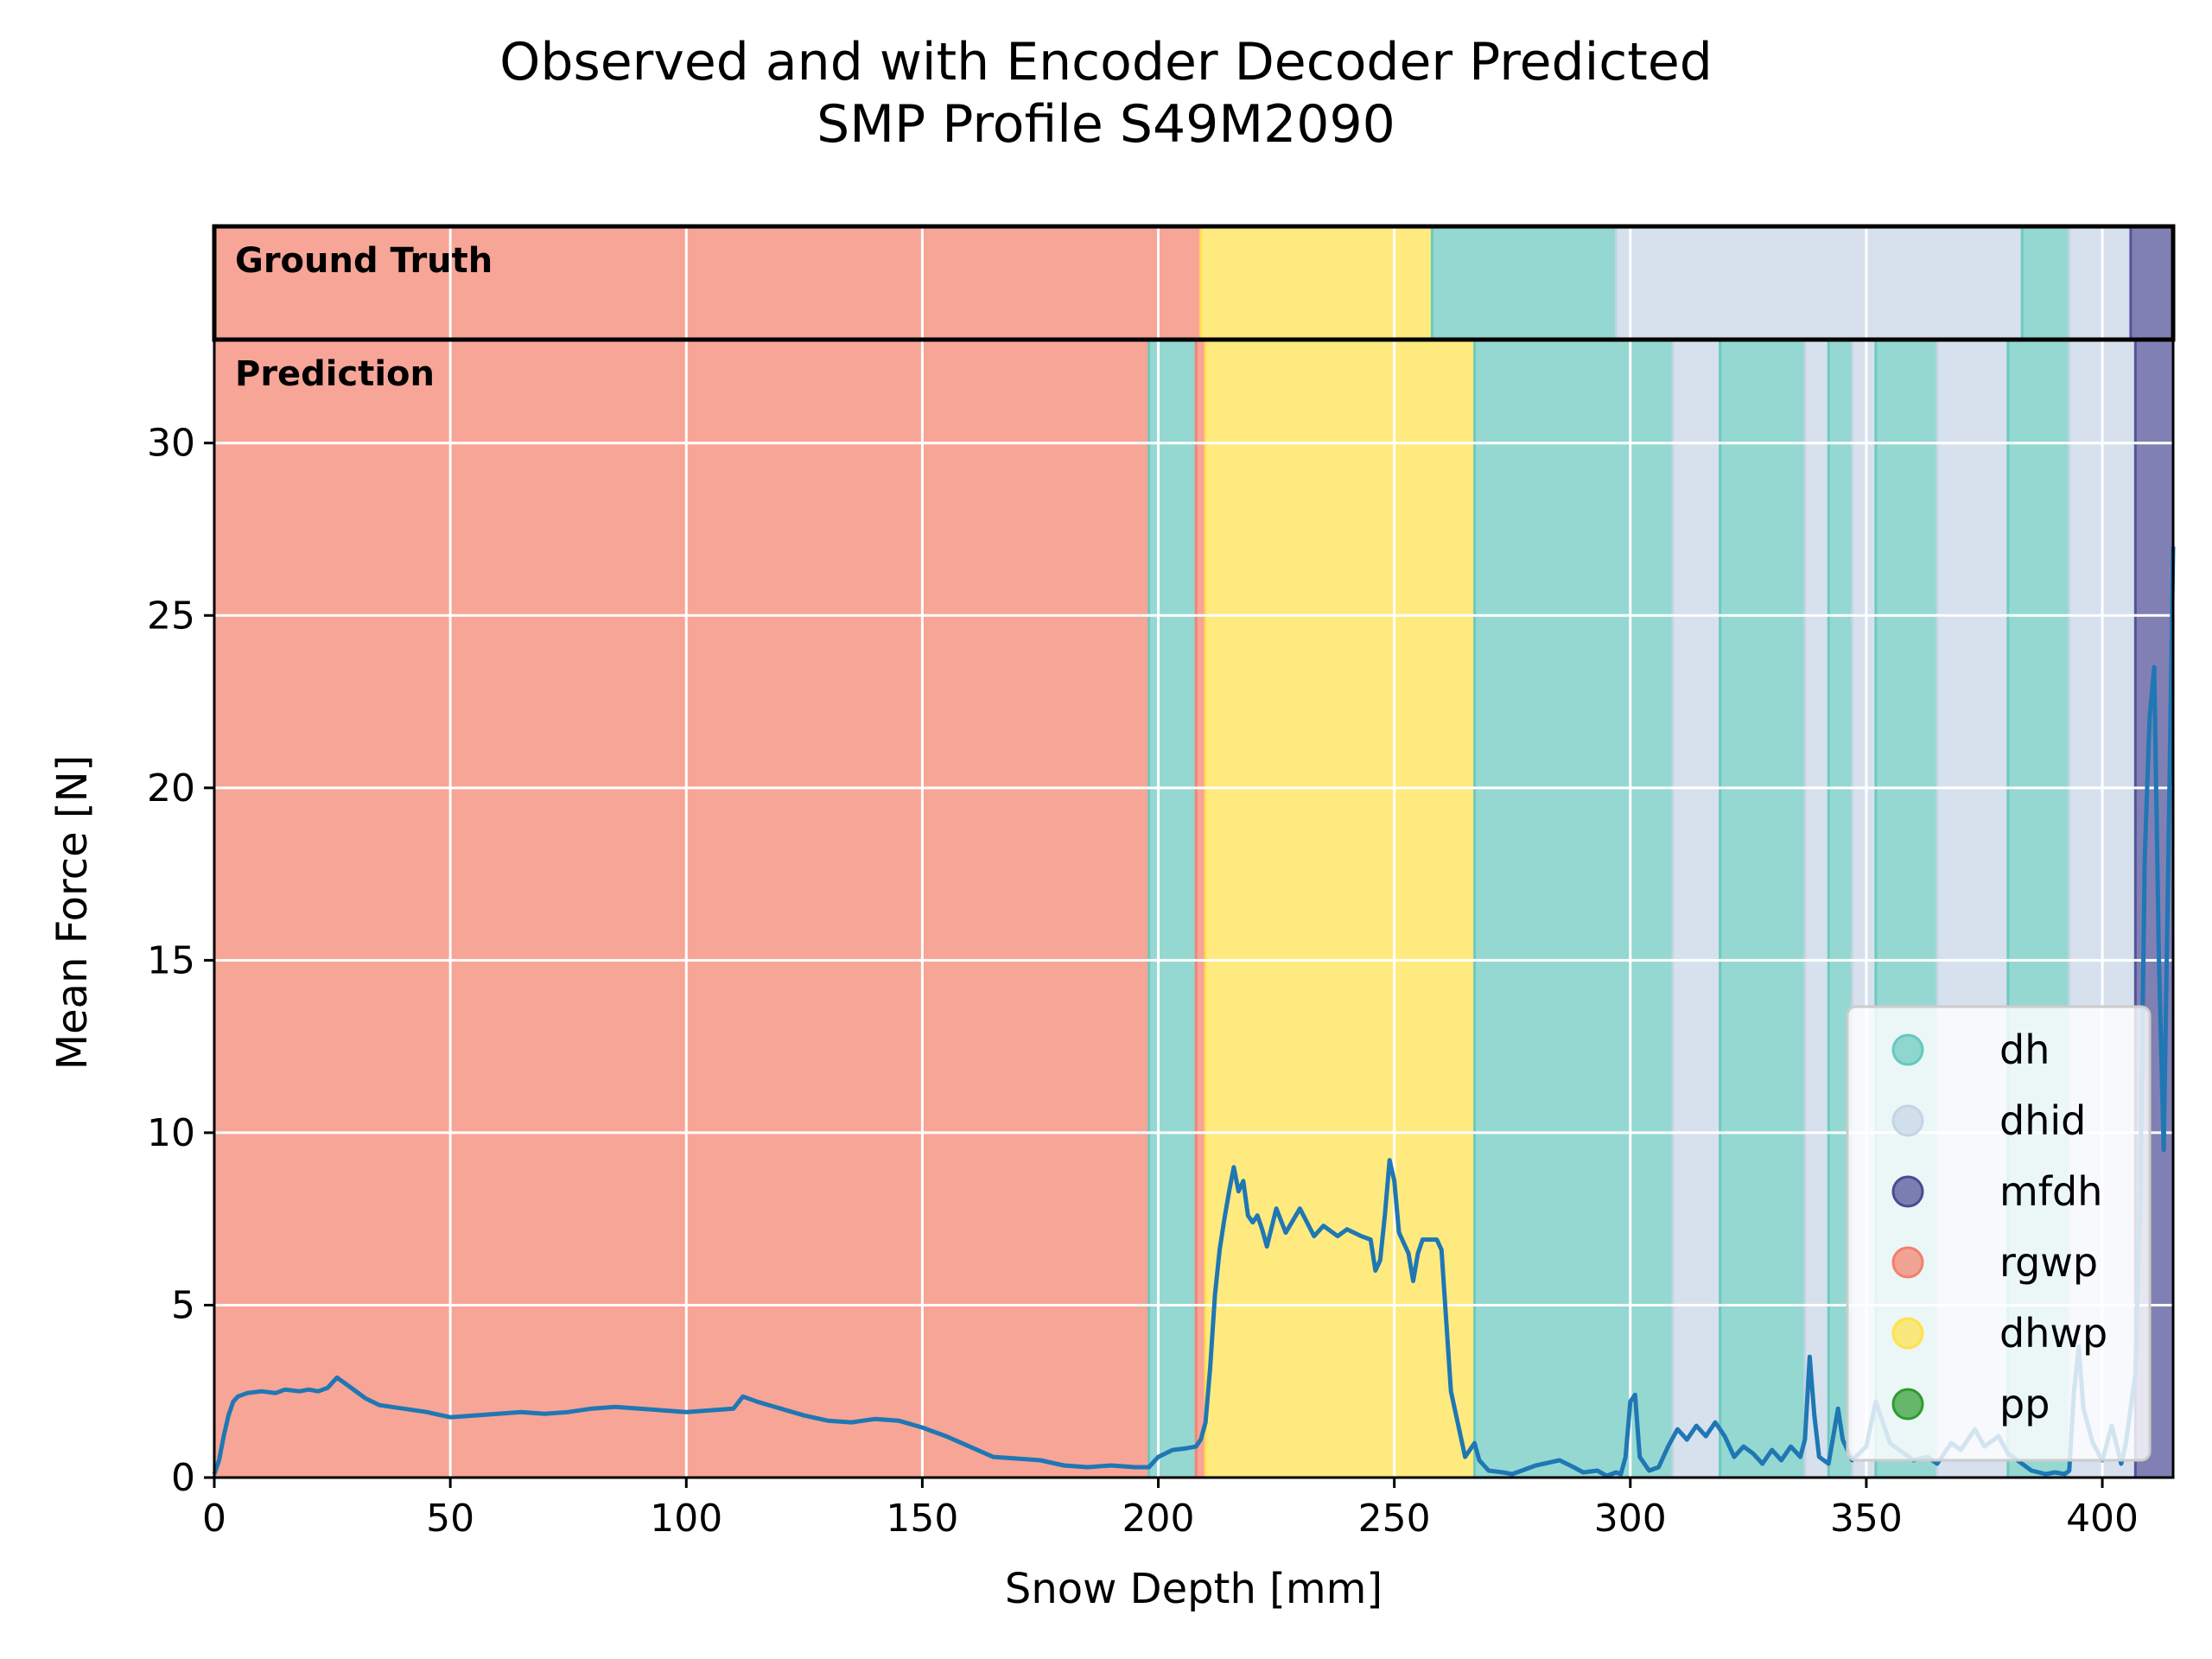  What do you see at coordinates (72, 913) in the screenshot?
I see `y-axis-label: Mean Force [N]` at bounding box center [72, 913].